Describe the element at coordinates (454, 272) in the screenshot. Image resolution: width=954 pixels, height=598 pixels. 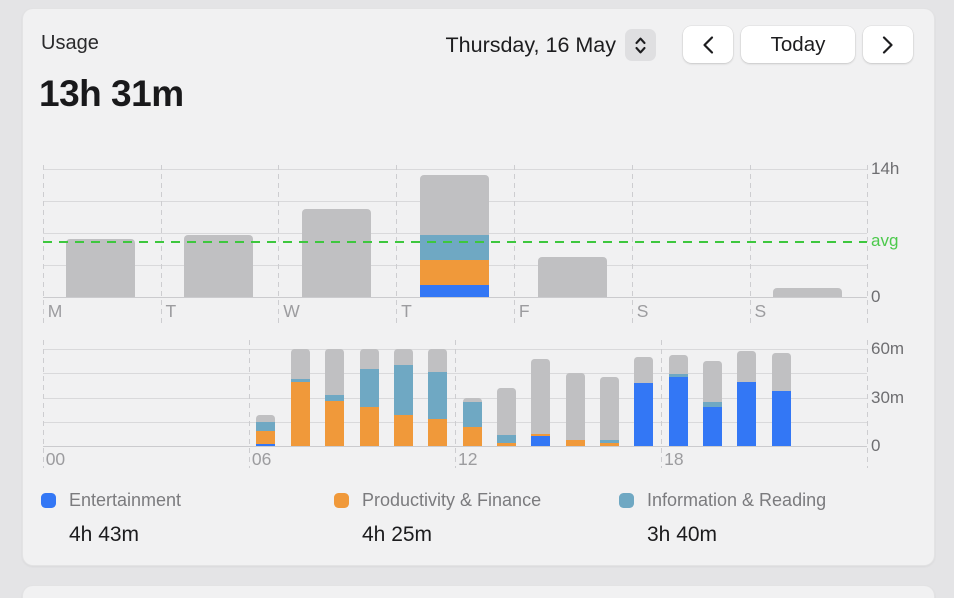
I see `week-bar-segment-productivity` at that location.